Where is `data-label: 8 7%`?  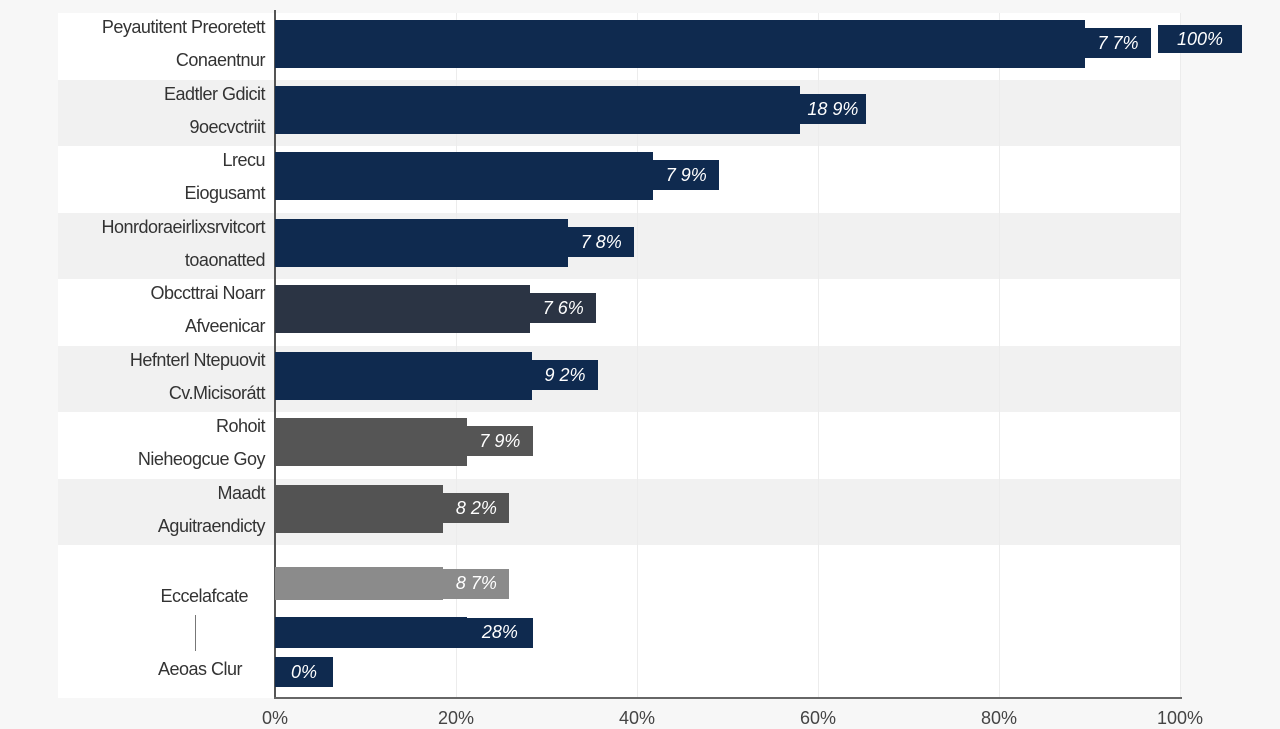
data-label: 8 7% is located at coordinates (476, 583).